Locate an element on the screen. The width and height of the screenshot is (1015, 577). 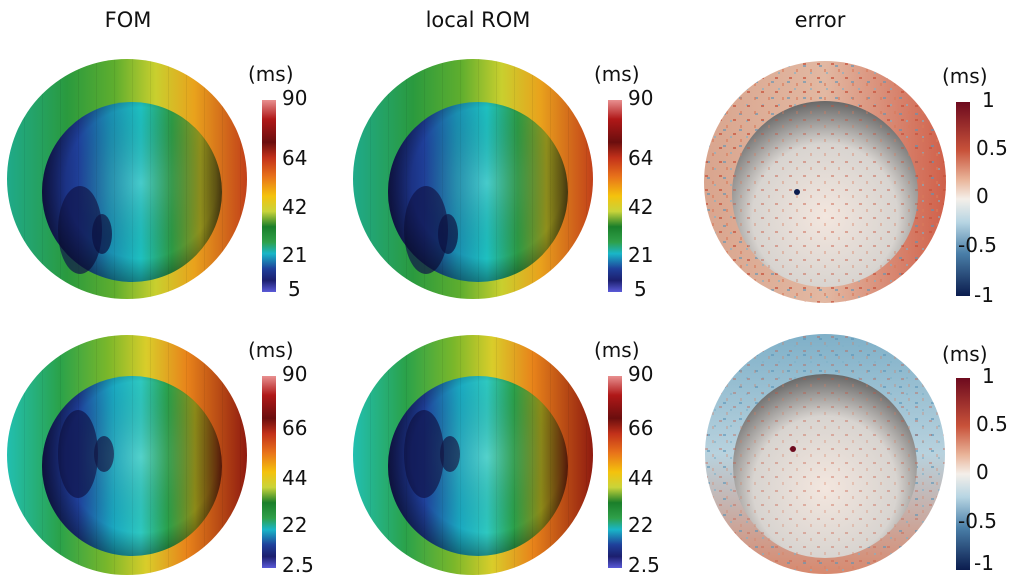
local-rom-title: local ROM is located at coordinates (478, 20).